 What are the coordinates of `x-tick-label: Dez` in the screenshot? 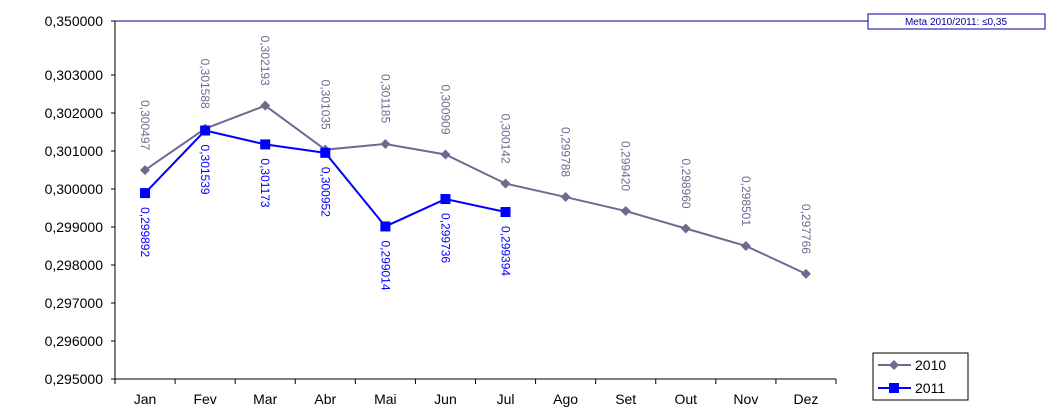 It's located at (806, 399).